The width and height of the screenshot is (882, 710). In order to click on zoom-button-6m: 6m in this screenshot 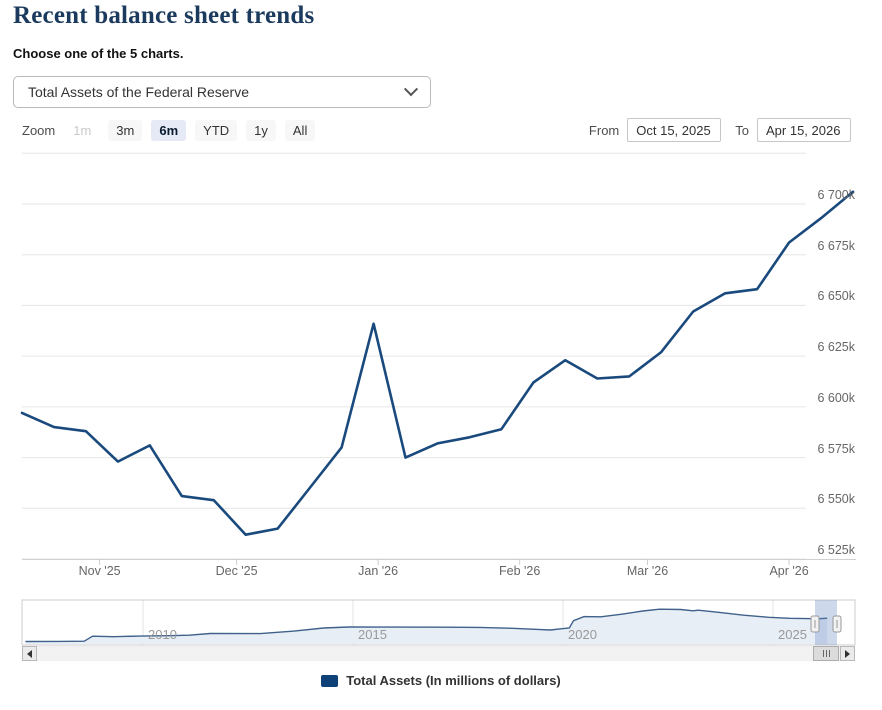, I will do `click(169, 130)`.